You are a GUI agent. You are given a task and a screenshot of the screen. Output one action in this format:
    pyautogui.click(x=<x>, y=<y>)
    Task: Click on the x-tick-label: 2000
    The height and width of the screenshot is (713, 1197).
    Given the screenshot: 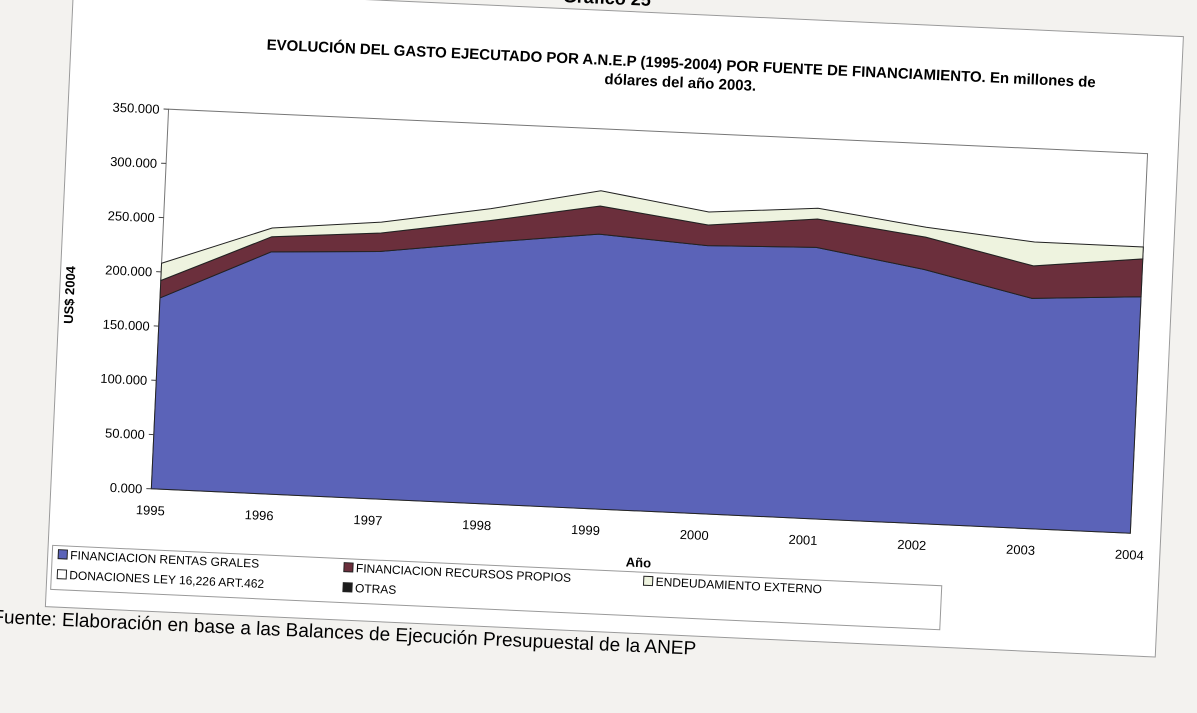 What is the action you would take?
    pyautogui.click(x=694, y=535)
    